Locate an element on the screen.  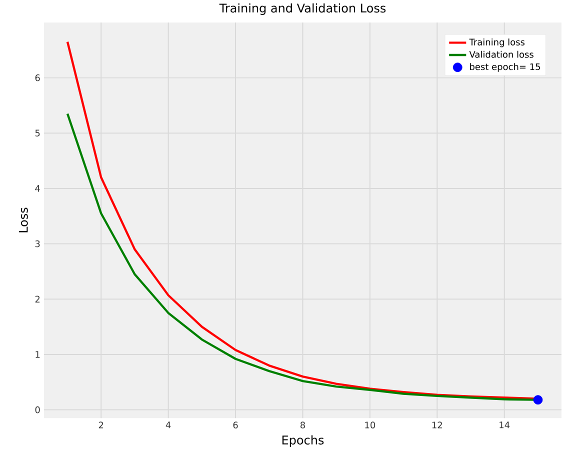
chart-title: Training and Validation Loss is located at coordinates (302, 9).